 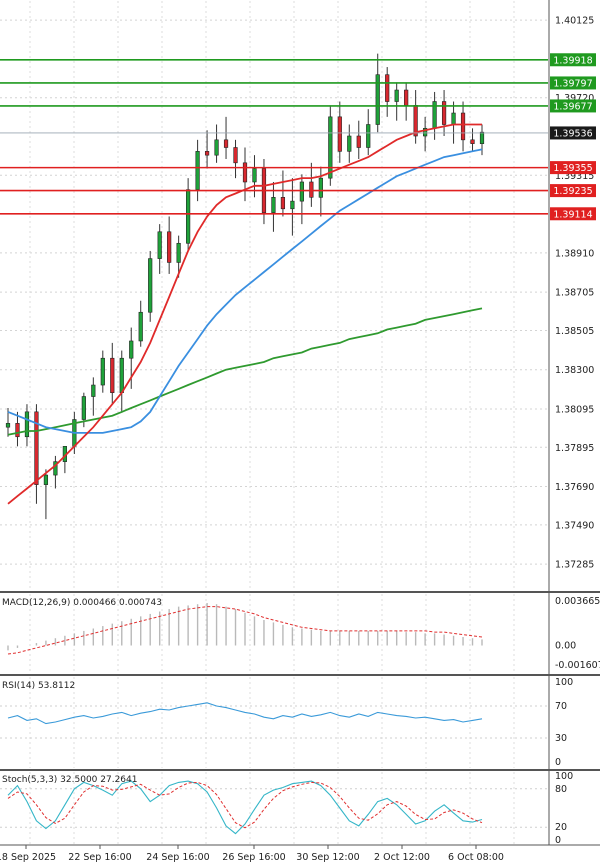 I want to click on time-label: 22 Sep 16:00, so click(x=99, y=857).